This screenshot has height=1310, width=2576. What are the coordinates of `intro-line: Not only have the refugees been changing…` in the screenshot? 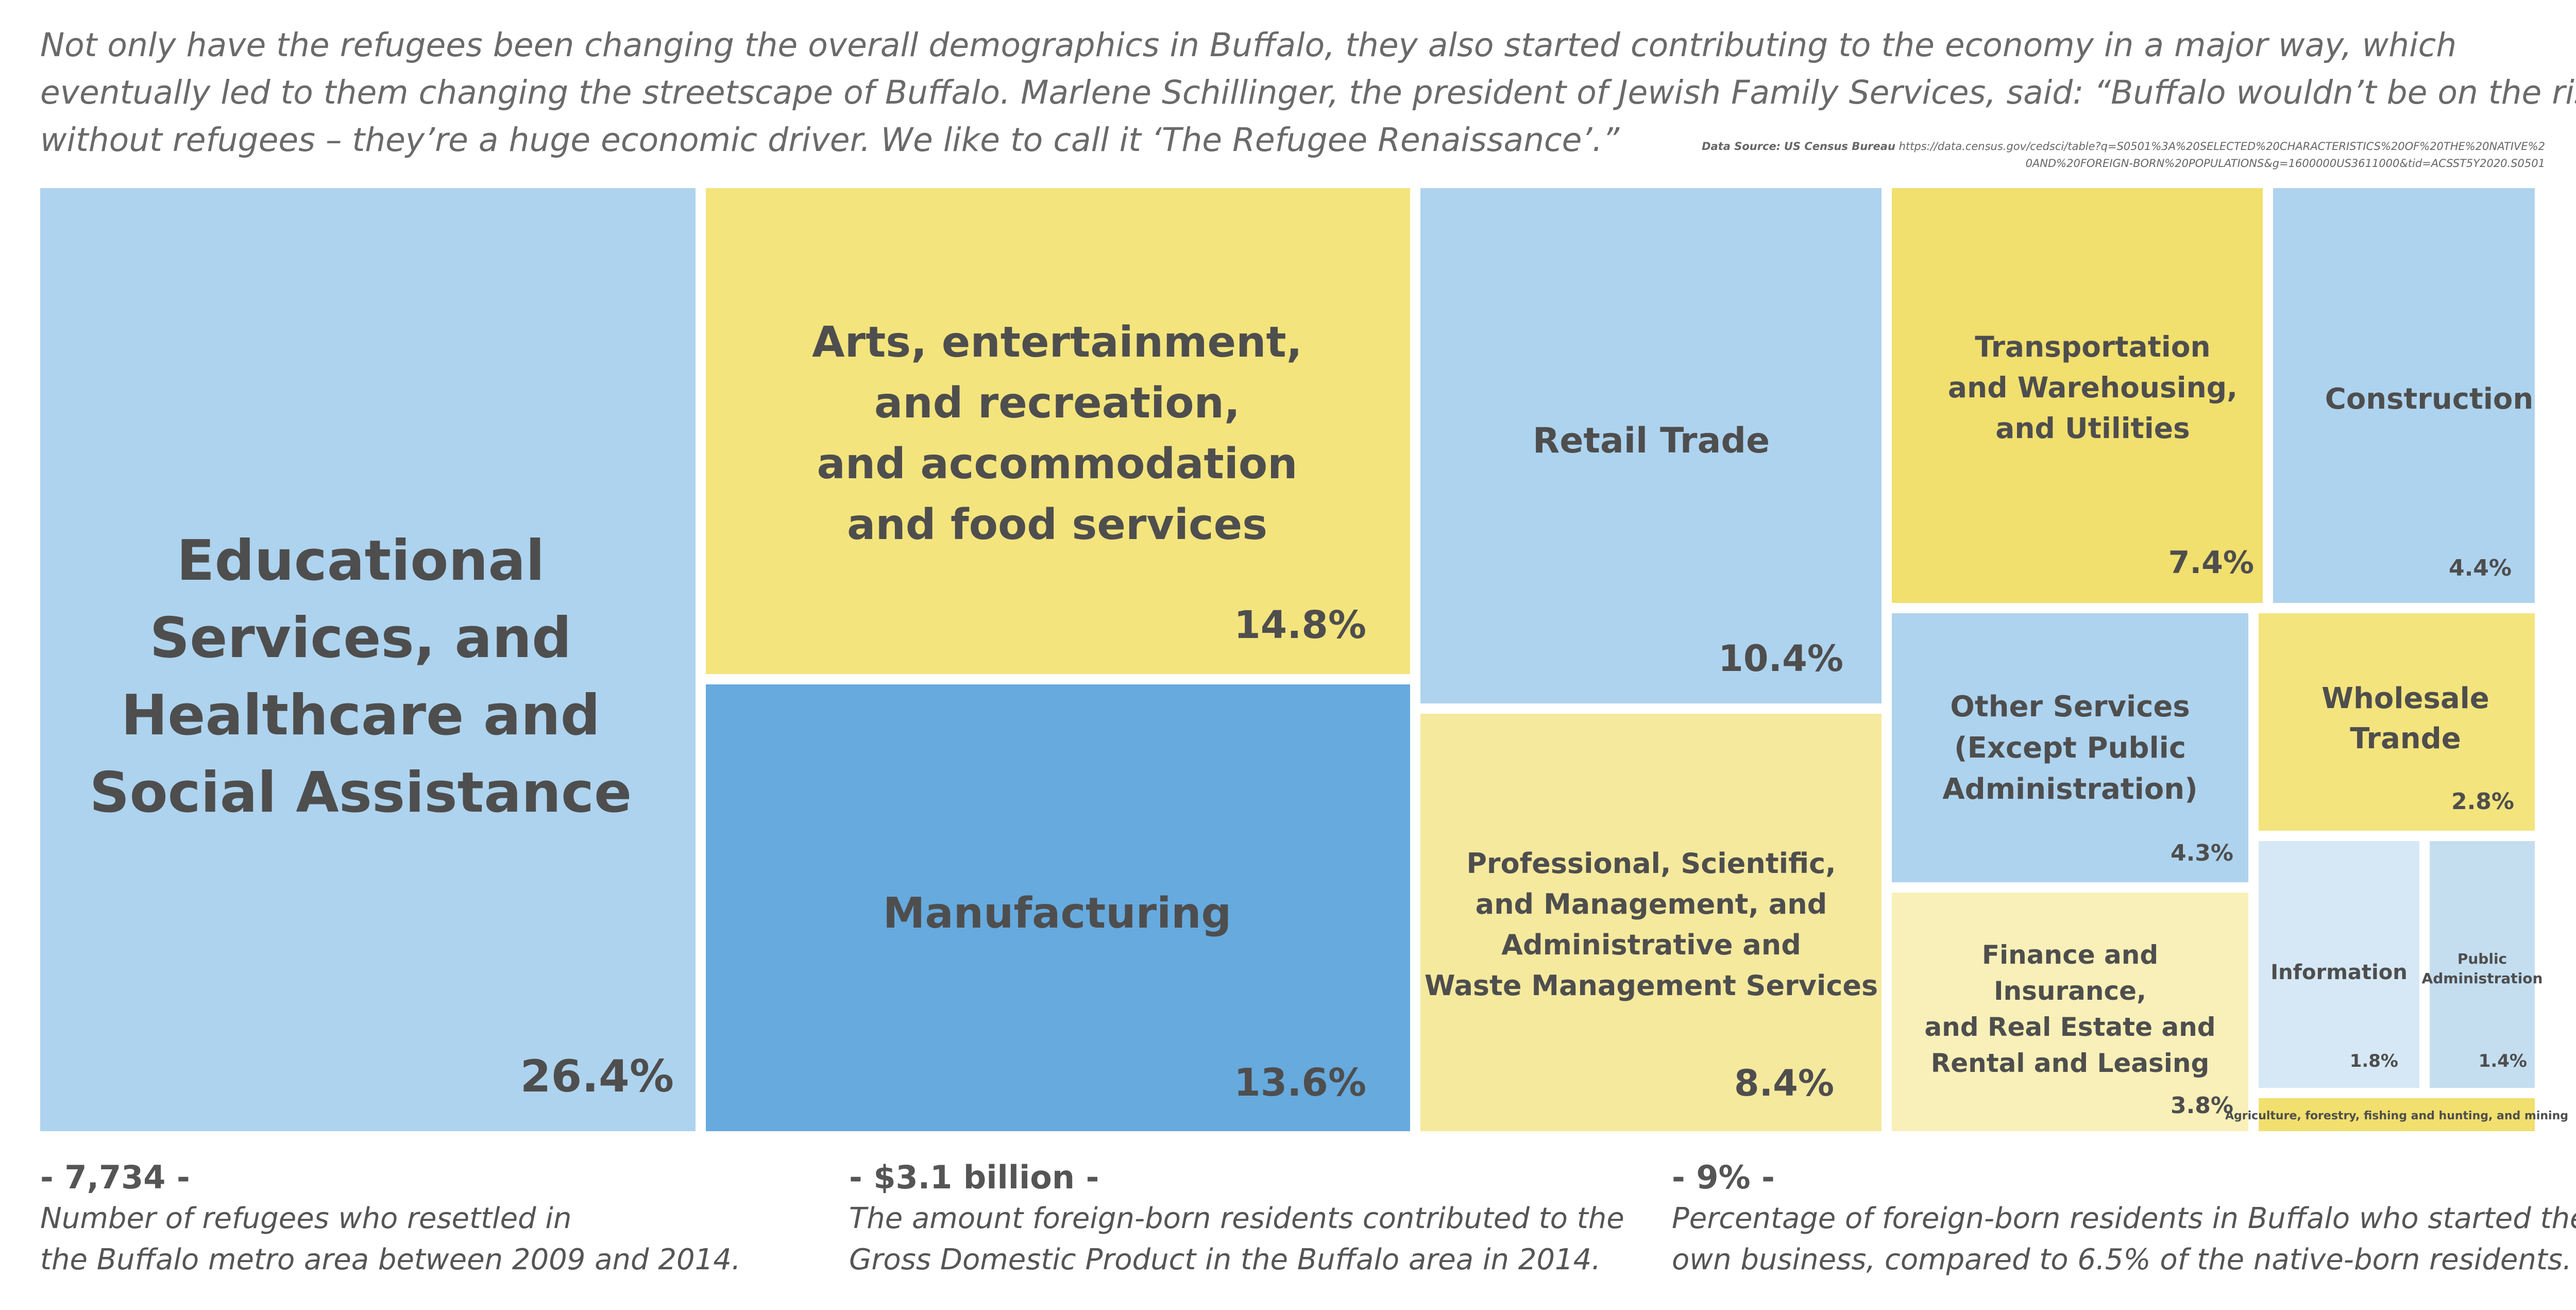 It's located at (1248, 45).